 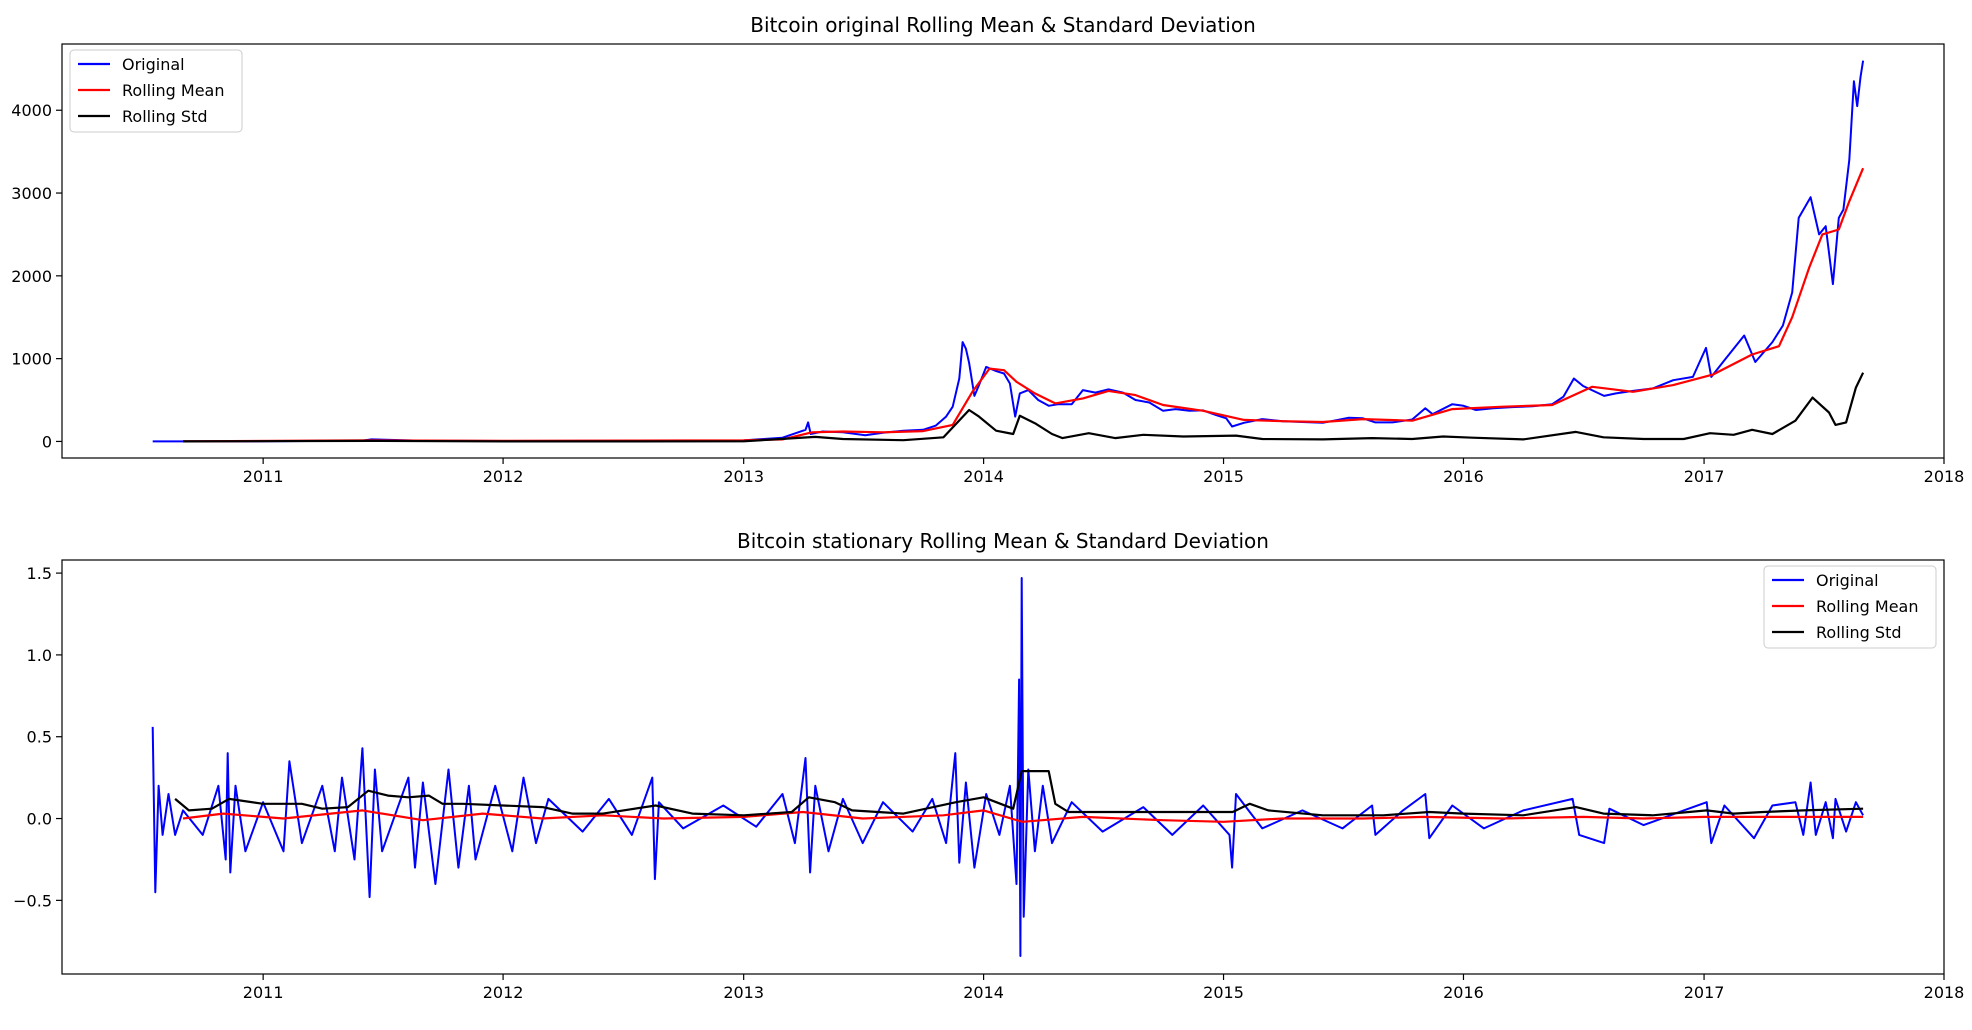 I want to click on top-y-tick-label-1: 1000, so click(x=31, y=359).